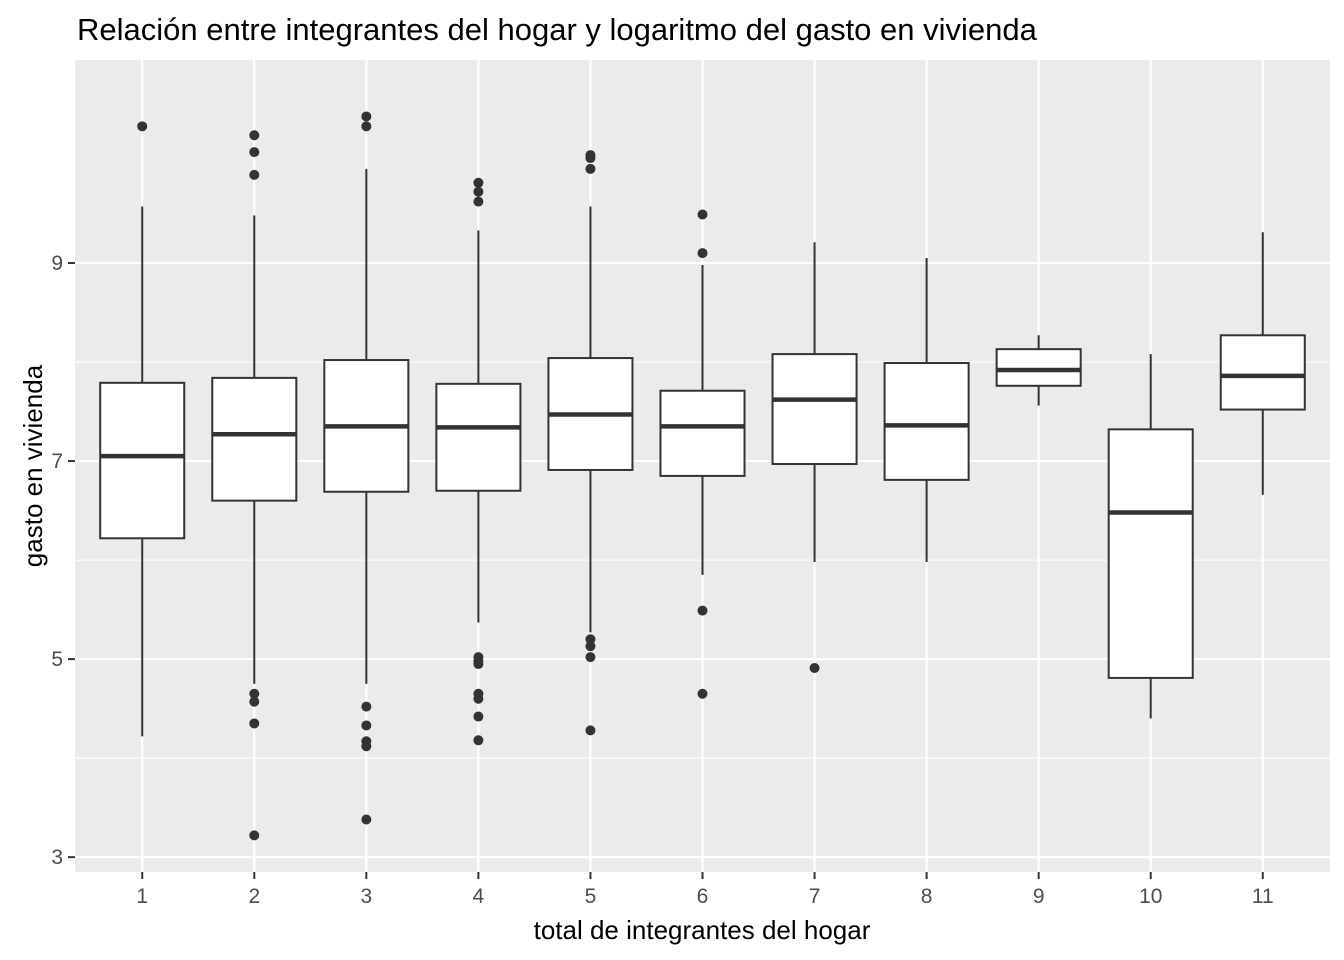  What do you see at coordinates (57, 263) in the screenshot?
I see `y-tick-label: 9` at bounding box center [57, 263].